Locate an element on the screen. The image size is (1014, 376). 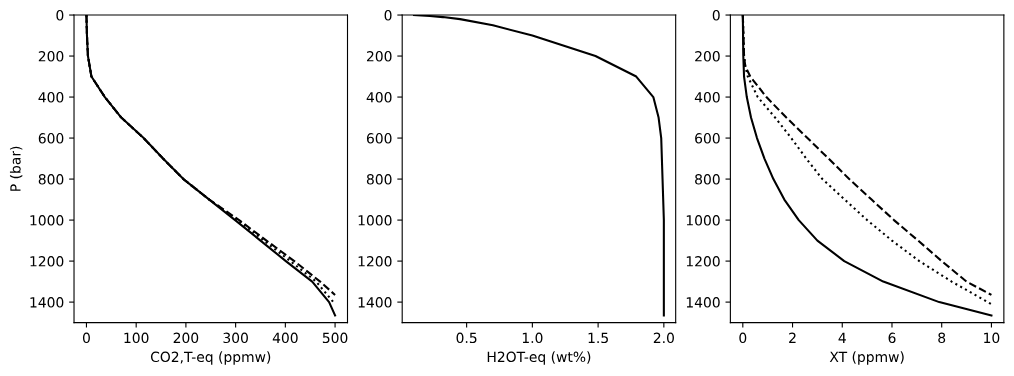
x-tick-label: 400 is located at coordinates (285, 338).